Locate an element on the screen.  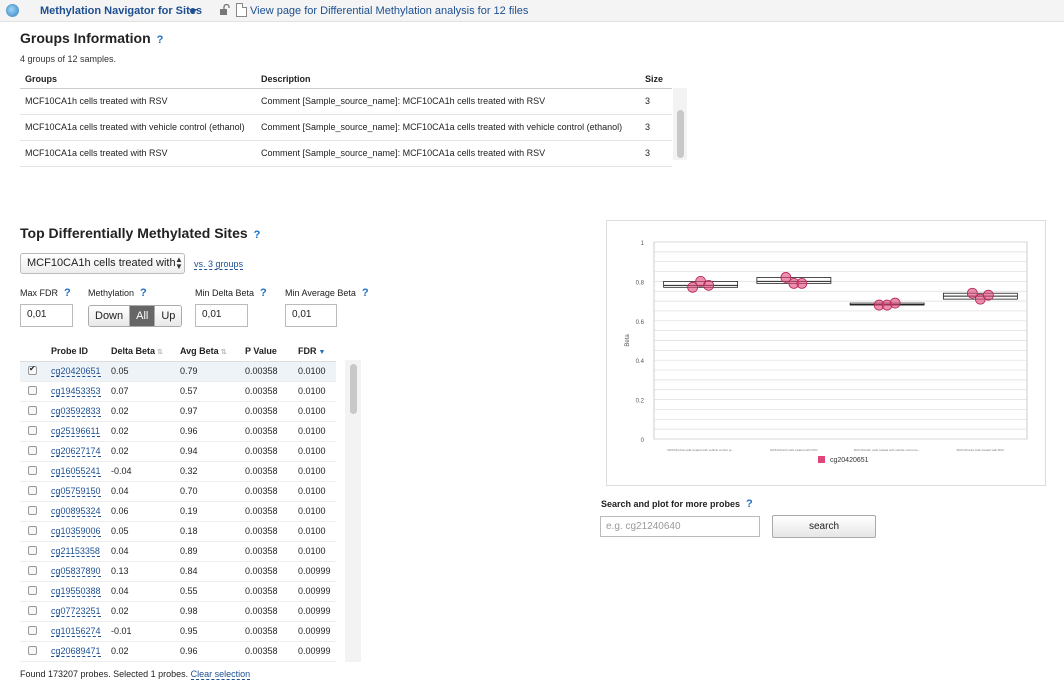
min-avg-help-icon: ? is located at coordinates (365, 293).